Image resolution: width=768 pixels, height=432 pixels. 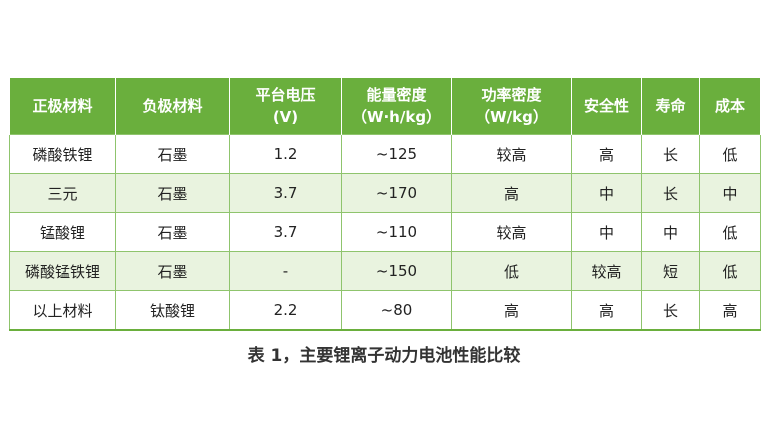 What do you see at coordinates (62, 193) in the screenshot?
I see `table-cell: 三元` at bounding box center [62, 193].